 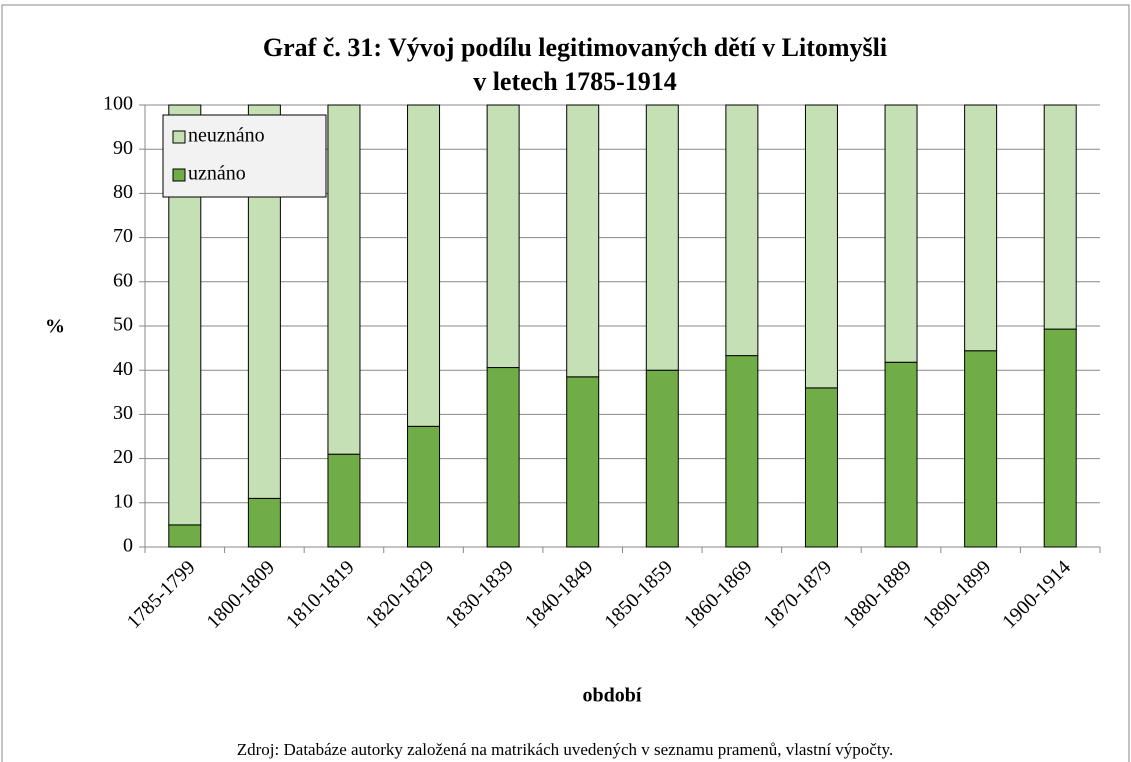 I want to click on y-tick-label: 60, so click(x=123, y=280).